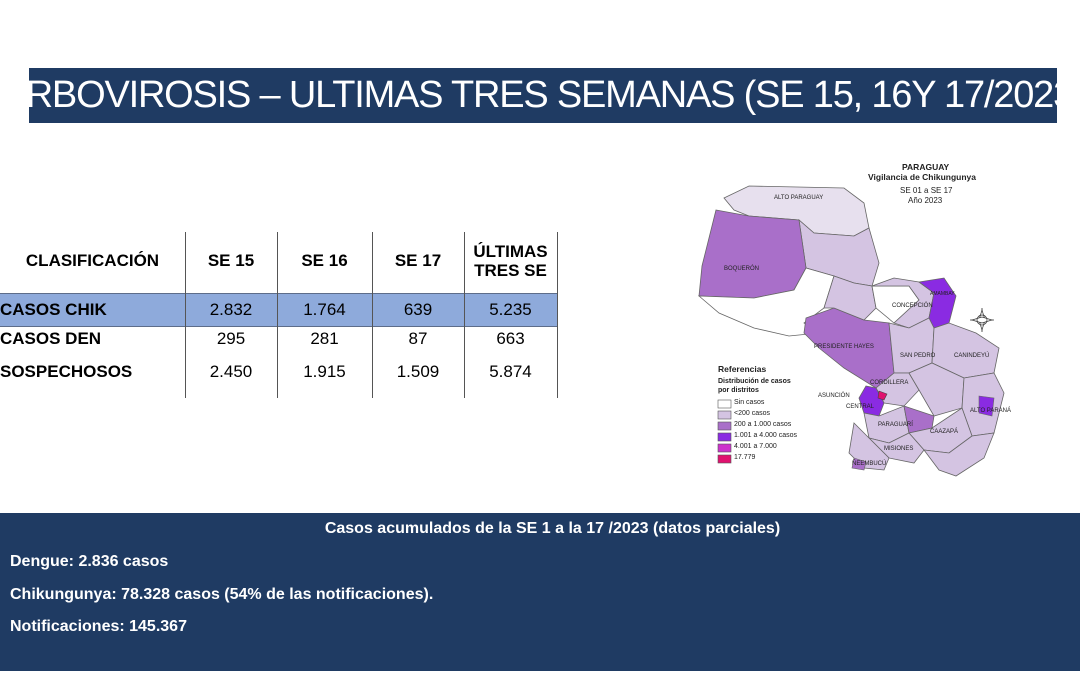 This screenshot has width=1080, height=675. What do you see at coordinates (844, 347) in the screenshot?
I see `label-presidente-hayes: PRESIDENTE HAYES` at bounding box center [844, 347].